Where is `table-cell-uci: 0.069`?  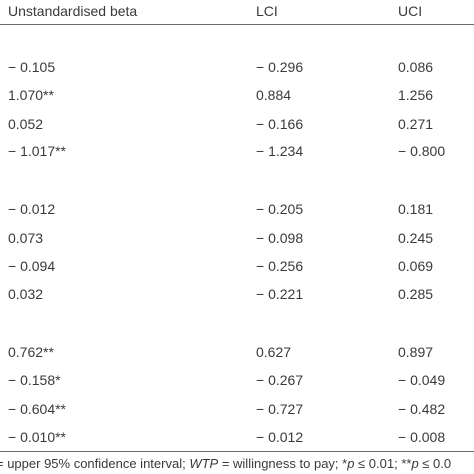
table-cell-uci: 0.069 is located at coordinates (416, 266).